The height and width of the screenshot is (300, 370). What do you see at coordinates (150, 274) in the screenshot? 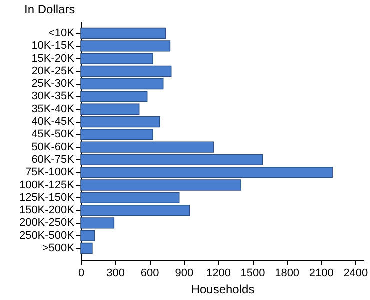
I see `x-tick-label: 600` at bounding box center [150, 274].